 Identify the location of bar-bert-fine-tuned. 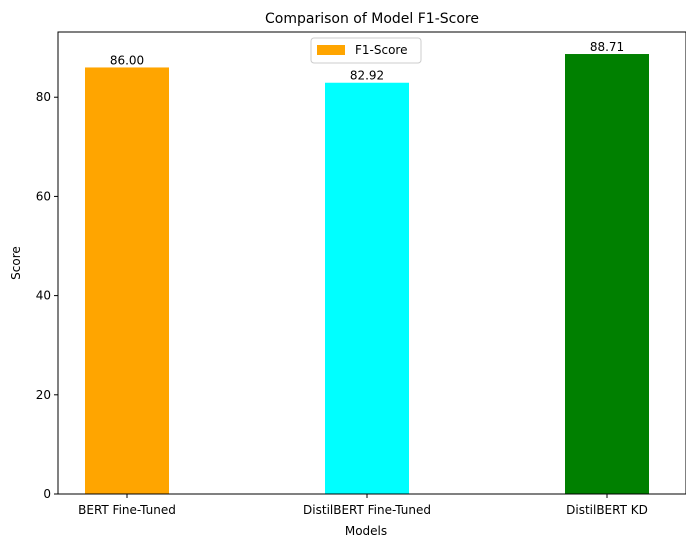
(127, 280).